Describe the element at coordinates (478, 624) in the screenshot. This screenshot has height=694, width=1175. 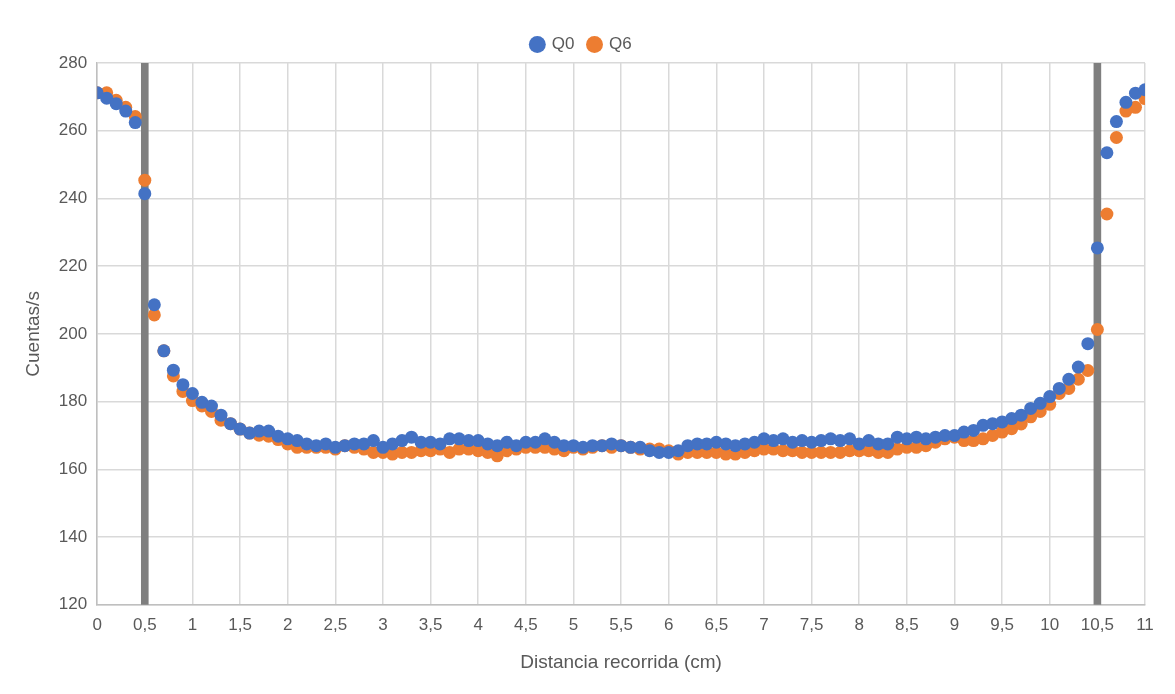
I see `x-tick-label: 4` at that location.